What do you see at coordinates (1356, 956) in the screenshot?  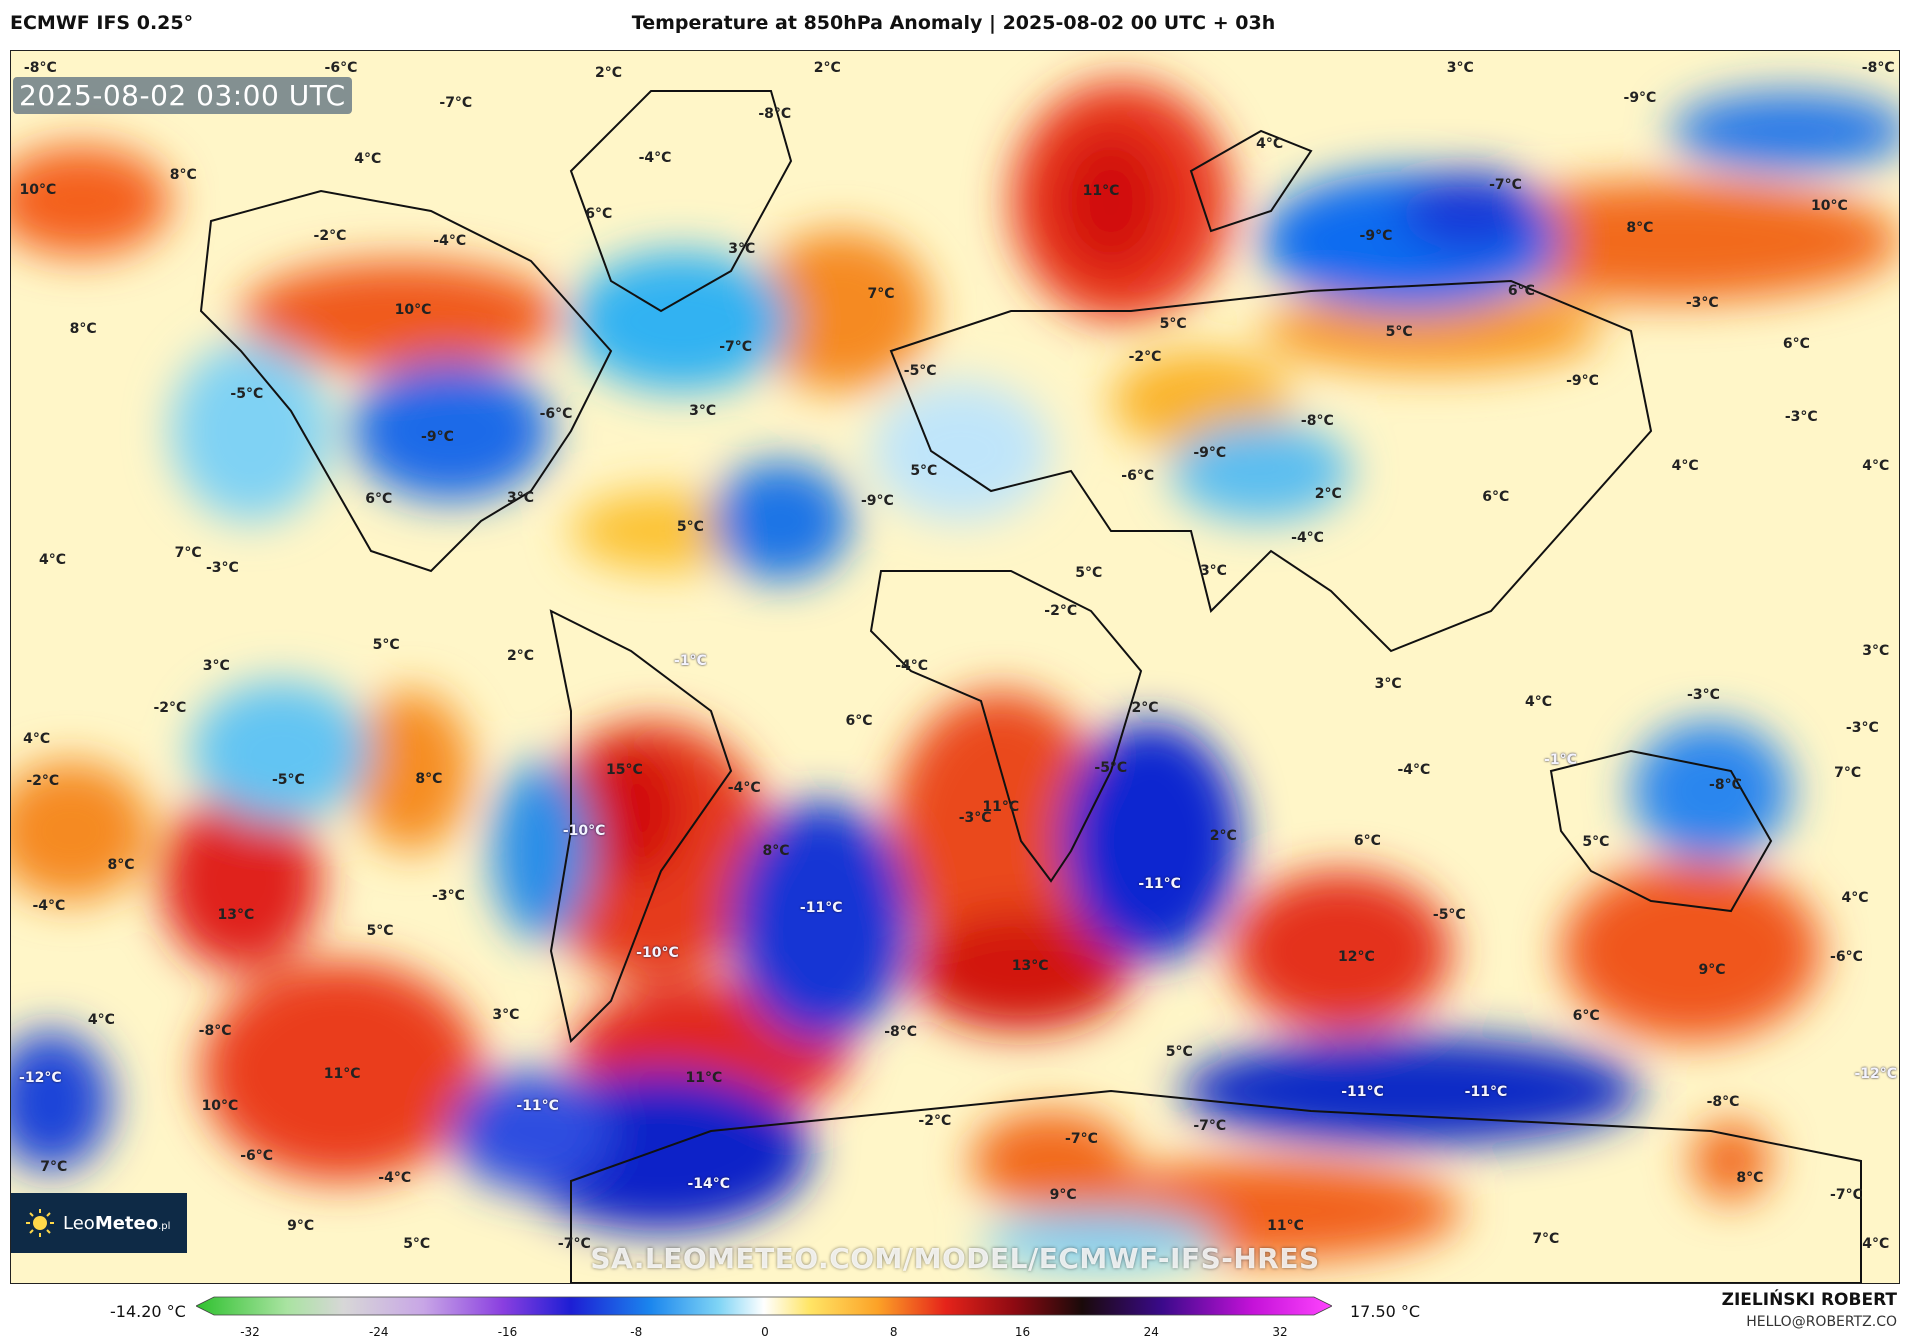 I see `contour-label: 12°C` at bounding box center [1356, 956].